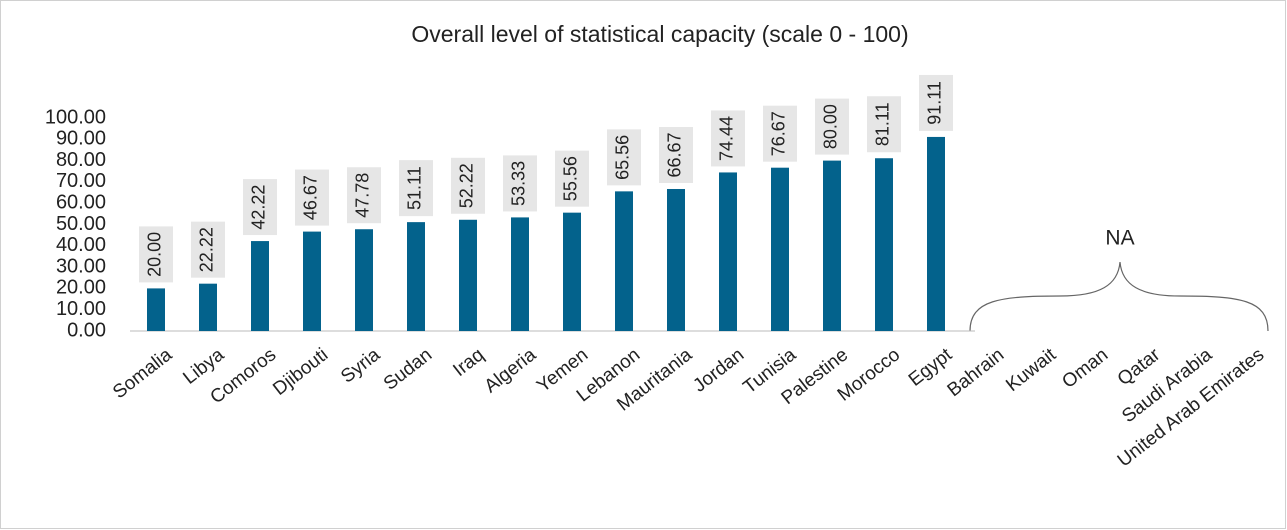  Describe the element at coordinates (81, 160) in the screenshot. I see `y-tick-label: 80.00` at that location.